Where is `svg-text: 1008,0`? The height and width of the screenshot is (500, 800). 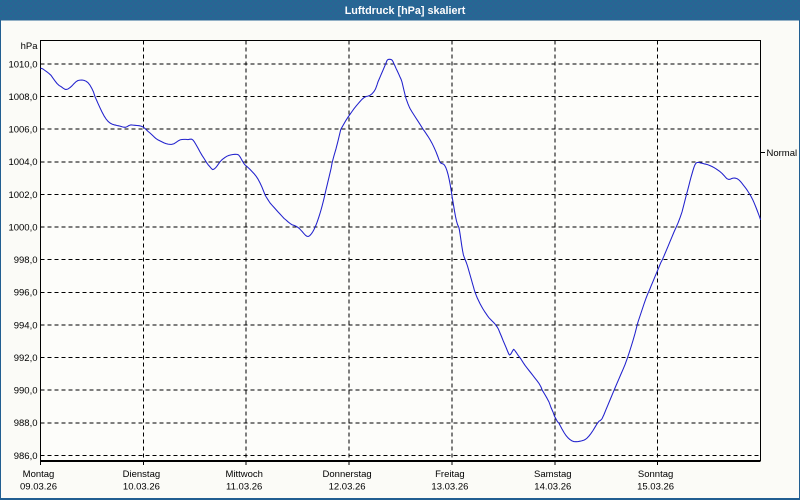 svg-text: 1008,0 is located at coordinates (22, 97).